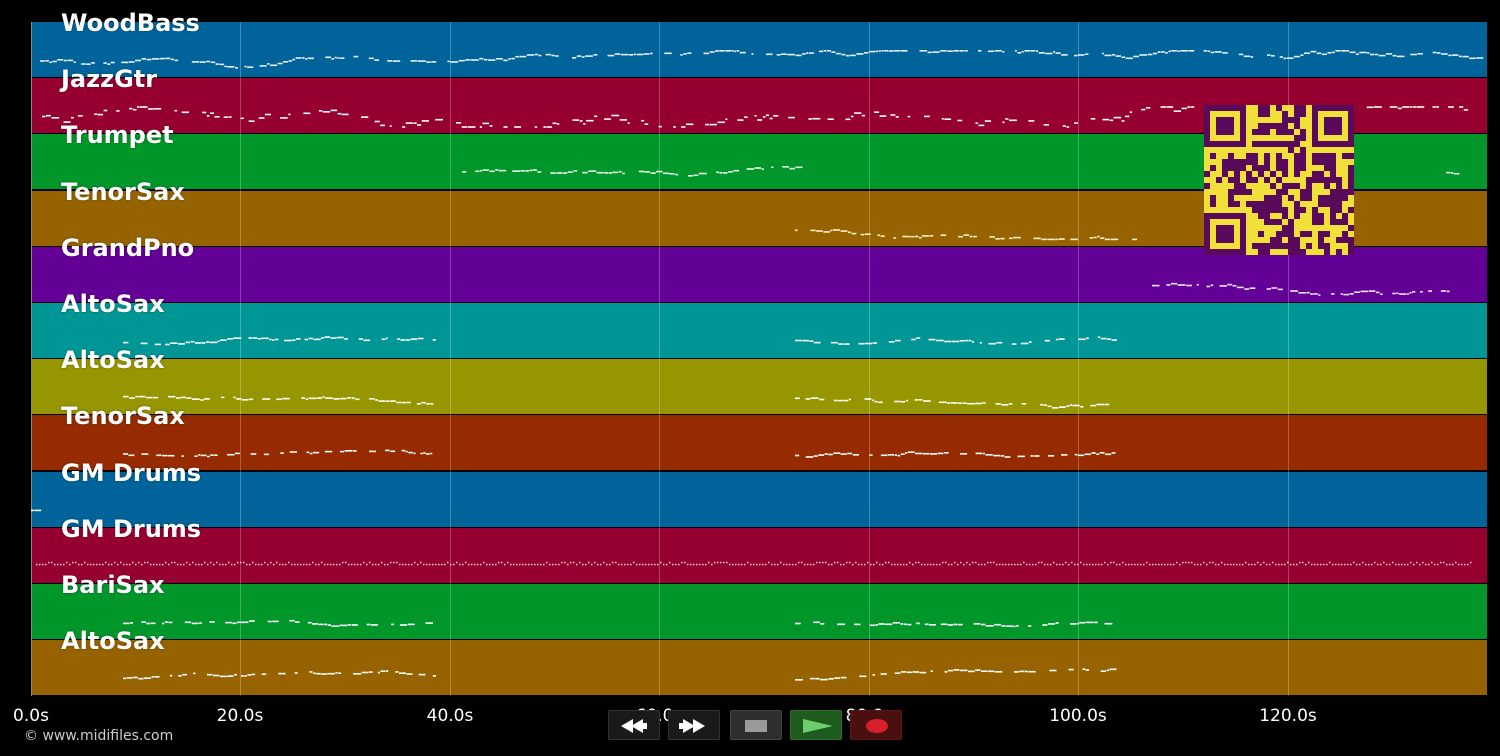  Describe the element at coordinates (450, 716) in the screenshot. I see `time-tick-label: 40.0s` at that location.